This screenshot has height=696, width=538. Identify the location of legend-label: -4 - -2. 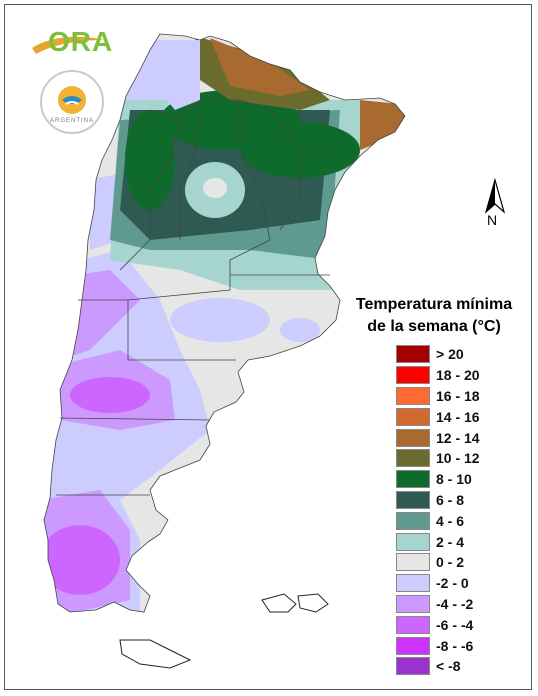
(455, 603).